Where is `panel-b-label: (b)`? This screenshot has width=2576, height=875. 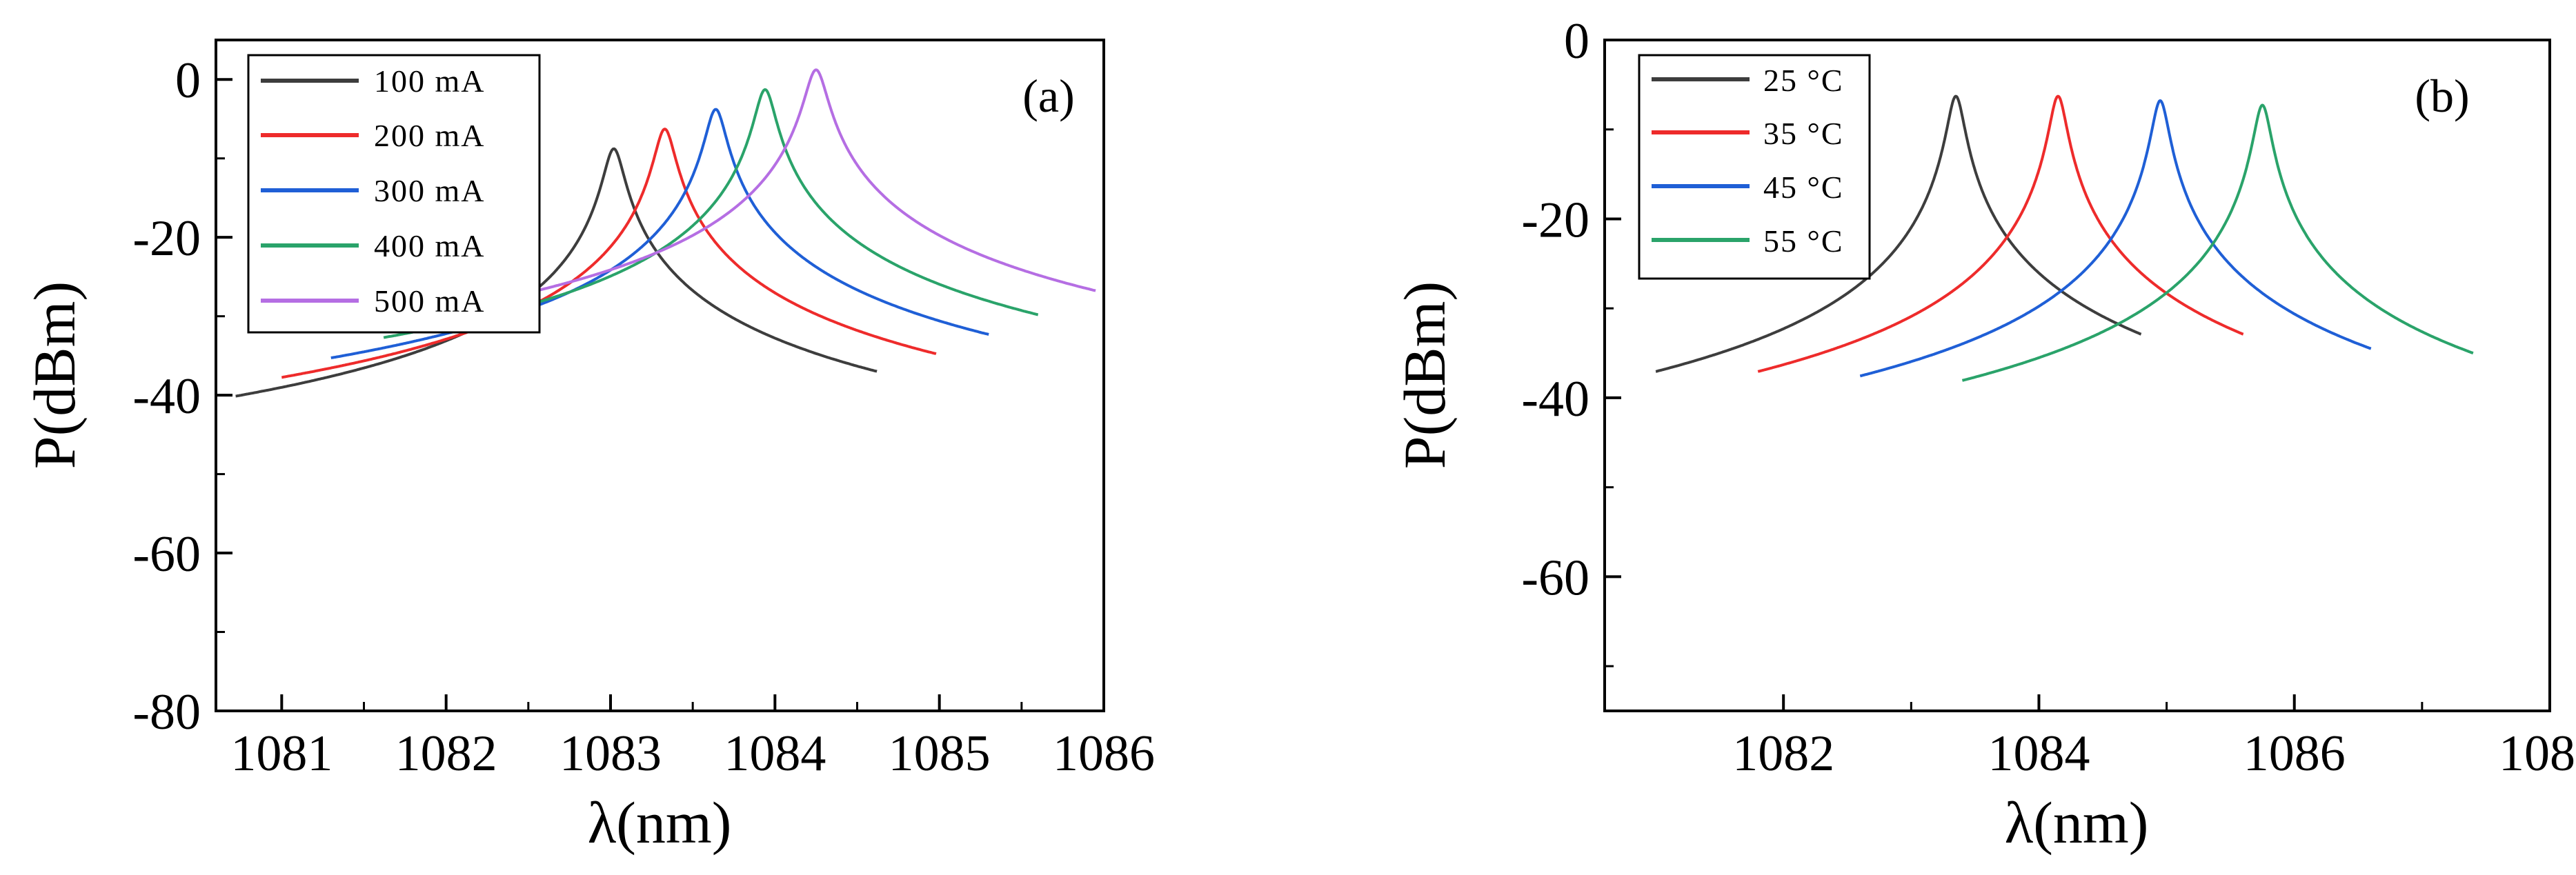 panel-b-label: (b) is located at coordinates (2442, 96).